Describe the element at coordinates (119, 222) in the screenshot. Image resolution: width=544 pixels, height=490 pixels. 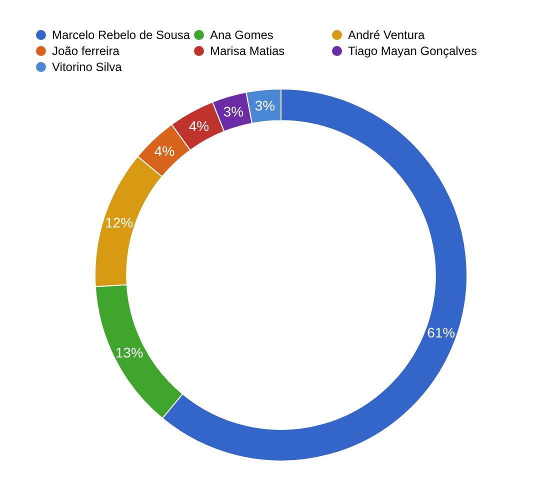
I see `data-label: 12%` at that location.